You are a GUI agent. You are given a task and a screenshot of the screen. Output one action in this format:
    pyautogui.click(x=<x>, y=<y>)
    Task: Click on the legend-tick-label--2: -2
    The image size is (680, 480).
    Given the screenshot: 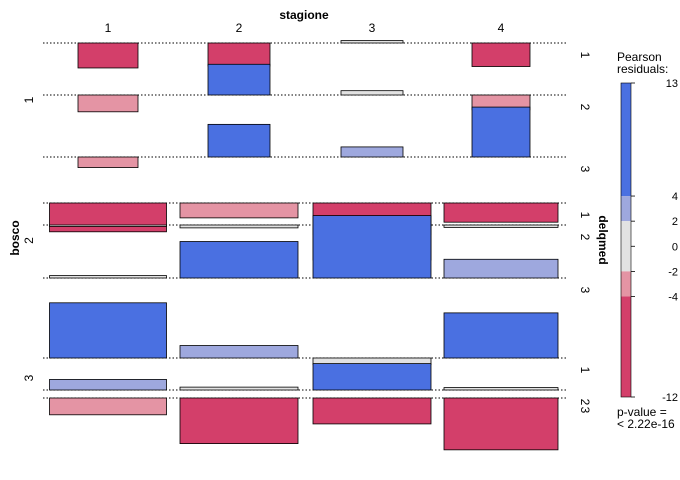 What is the action you would take?
    pyautogui.click(x=673, y=272)
    